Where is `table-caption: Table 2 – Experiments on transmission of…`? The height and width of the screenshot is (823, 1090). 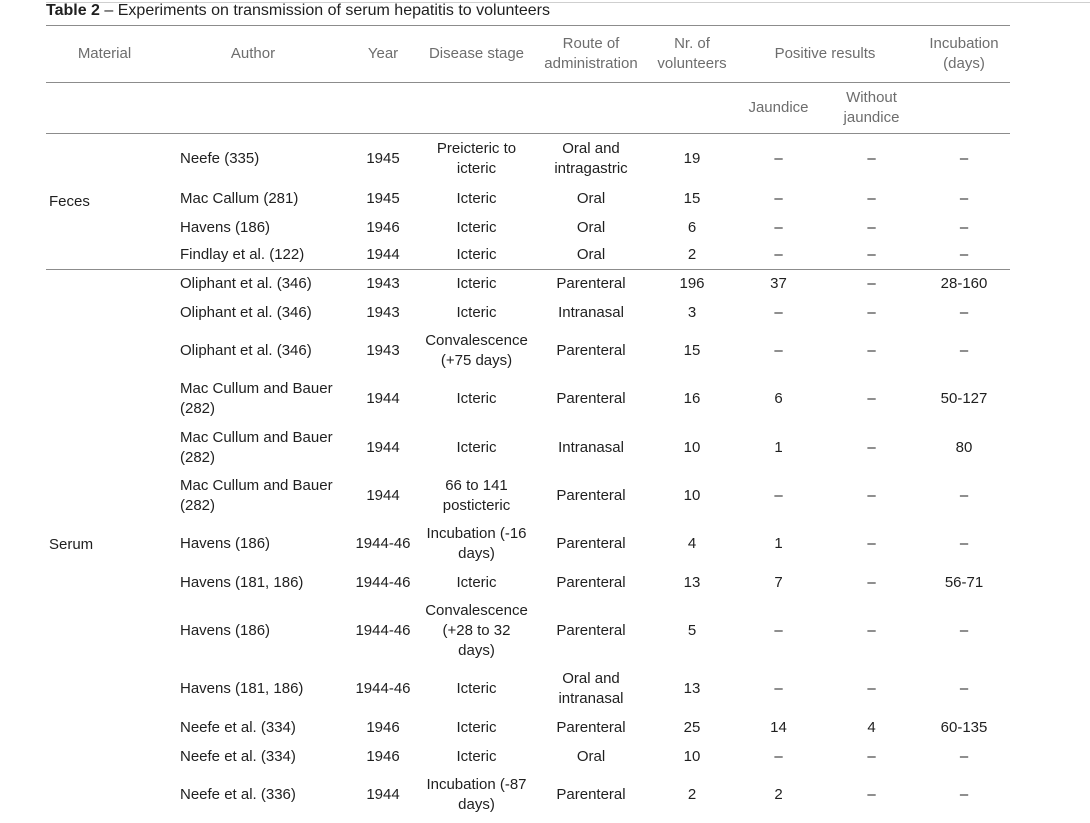 table-caption: Table 2 – Experiments on transmission of… is located at coordinates (298, 11).